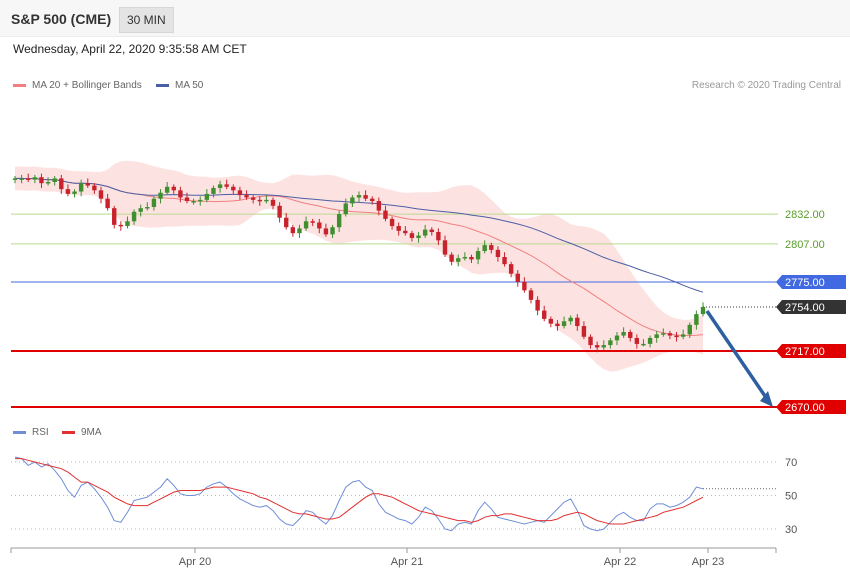 Image resolution: width=850 pixels, height=576 pixels. Describe the element at coordinates (179, 85) in the screenshot. I see `legend-ma50: MA 50` at that location.